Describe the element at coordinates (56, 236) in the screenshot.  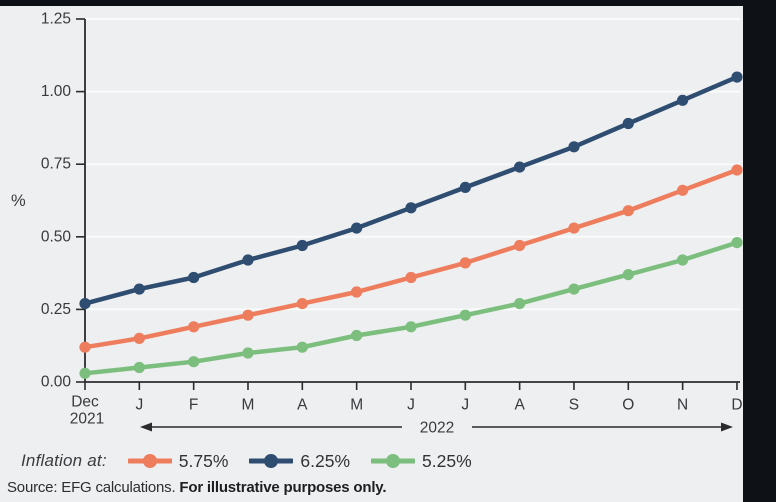
I see `y-tick-label: 0.50` at that location.